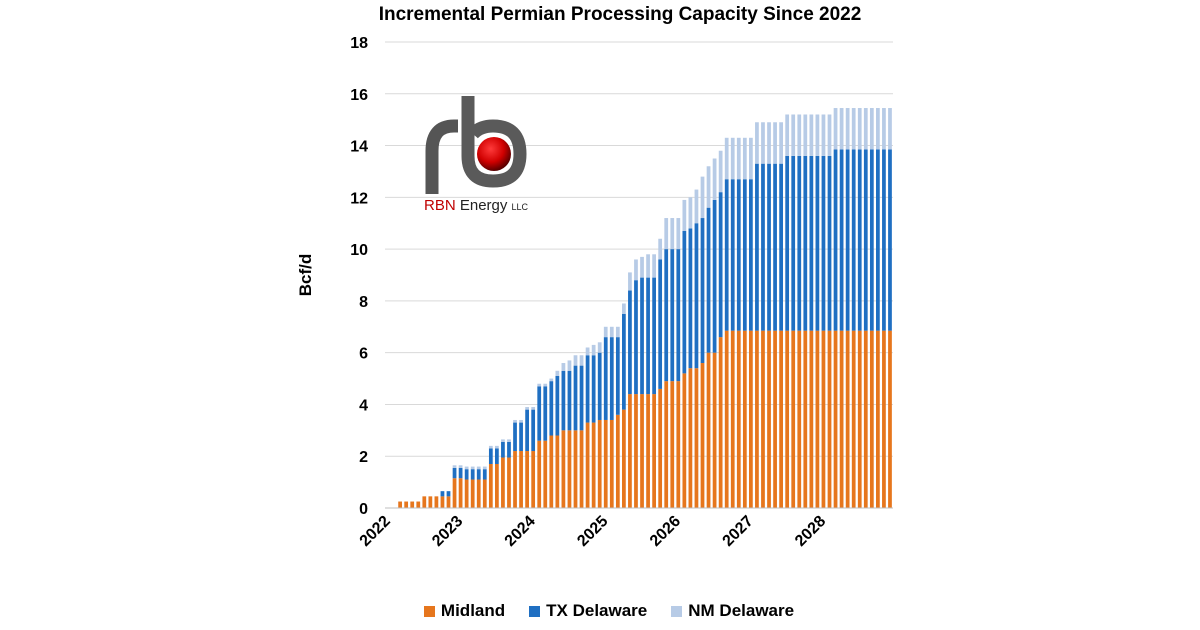  What do you see at coordinates (447, 531) in the screenshot?
I see `x-tick-label: 2023` at bounding box center [447, 531].